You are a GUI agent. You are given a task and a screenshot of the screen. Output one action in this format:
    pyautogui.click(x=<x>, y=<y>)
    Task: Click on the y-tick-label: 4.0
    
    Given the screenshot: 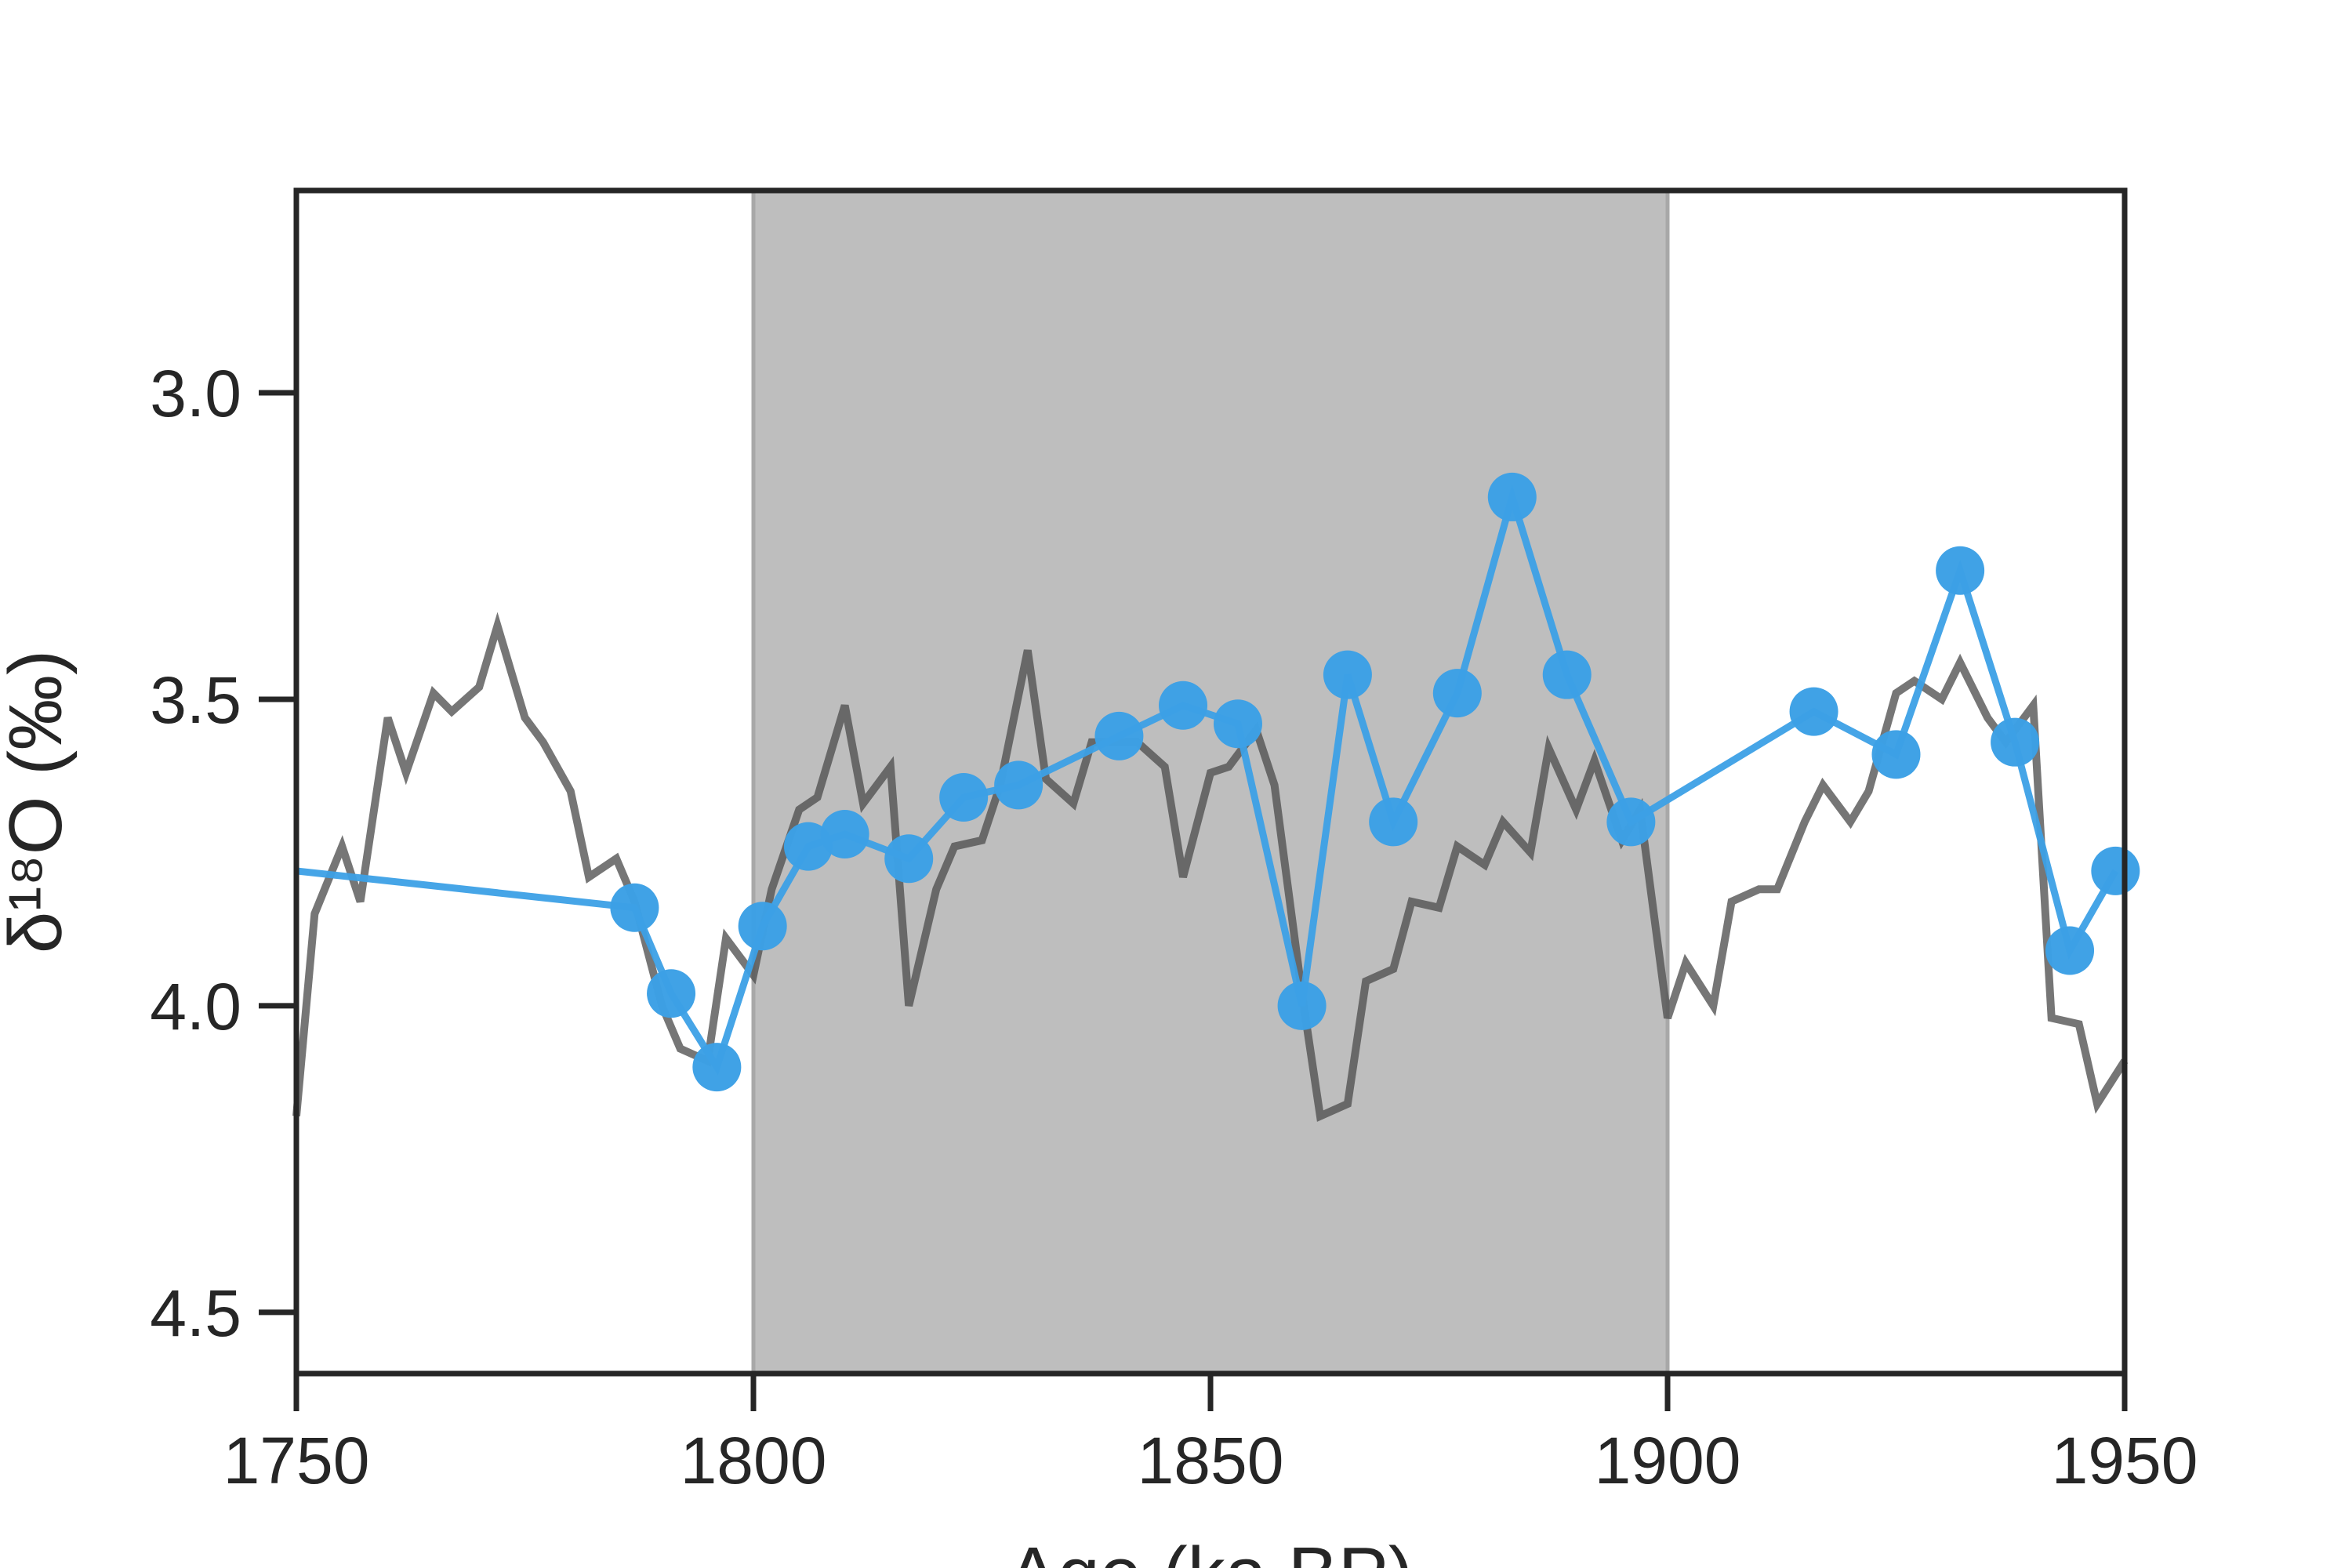 What is the action you would take?
    pyautogui.click(x=195, y=1007)
    